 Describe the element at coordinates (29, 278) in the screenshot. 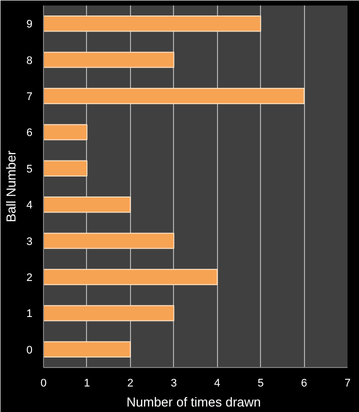

I see `y-tick-label: 2` at that location.